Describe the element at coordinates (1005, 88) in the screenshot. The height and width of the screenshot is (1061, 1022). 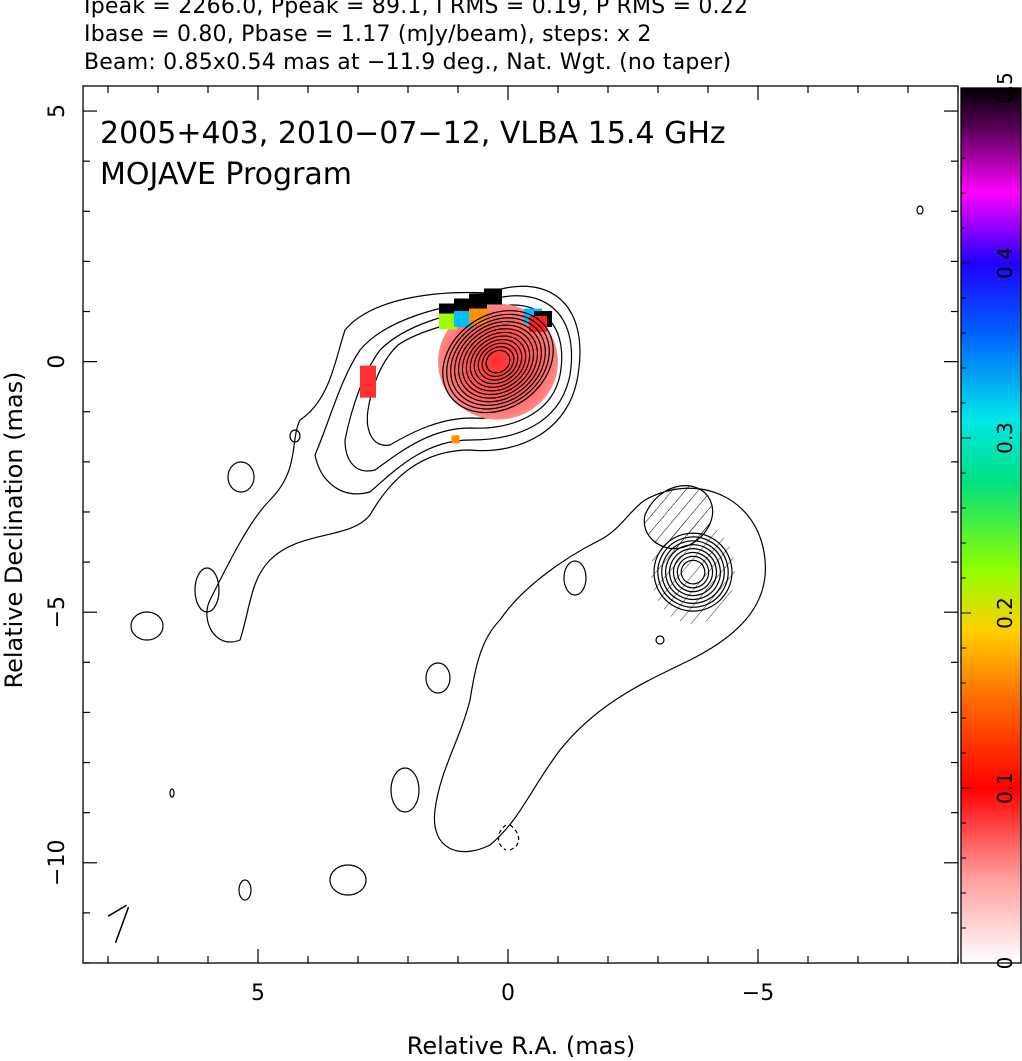
I see `colorbar-label: 0.5` at that location.